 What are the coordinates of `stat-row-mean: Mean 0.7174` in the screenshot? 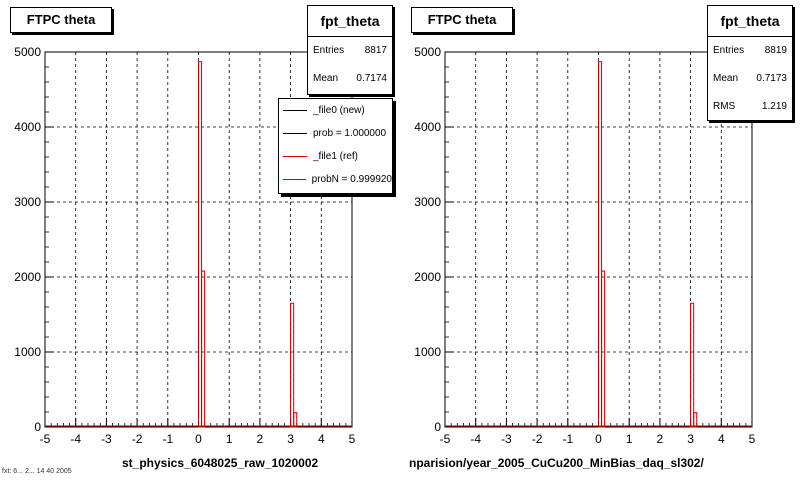 It's located at (350, 79).